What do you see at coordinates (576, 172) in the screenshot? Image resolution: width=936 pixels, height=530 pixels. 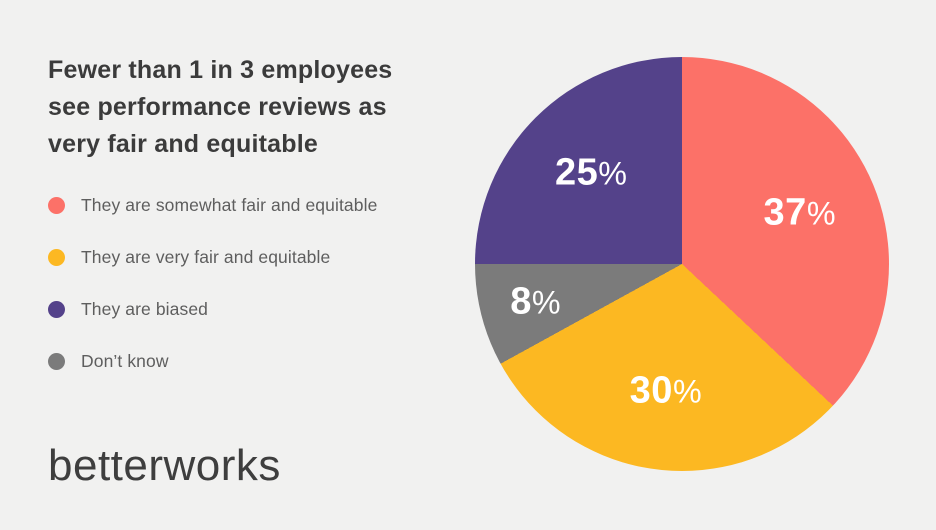 I see `pie-slice-value: 25` at bounding box center [576, 172].